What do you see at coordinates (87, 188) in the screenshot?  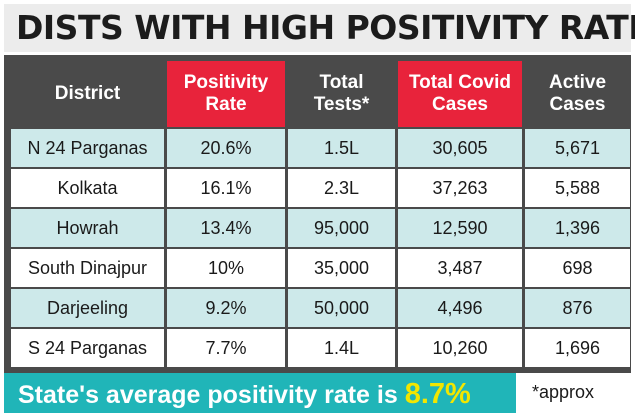 I see `district-cell: Kolkata` at bounding box center [87, 188].